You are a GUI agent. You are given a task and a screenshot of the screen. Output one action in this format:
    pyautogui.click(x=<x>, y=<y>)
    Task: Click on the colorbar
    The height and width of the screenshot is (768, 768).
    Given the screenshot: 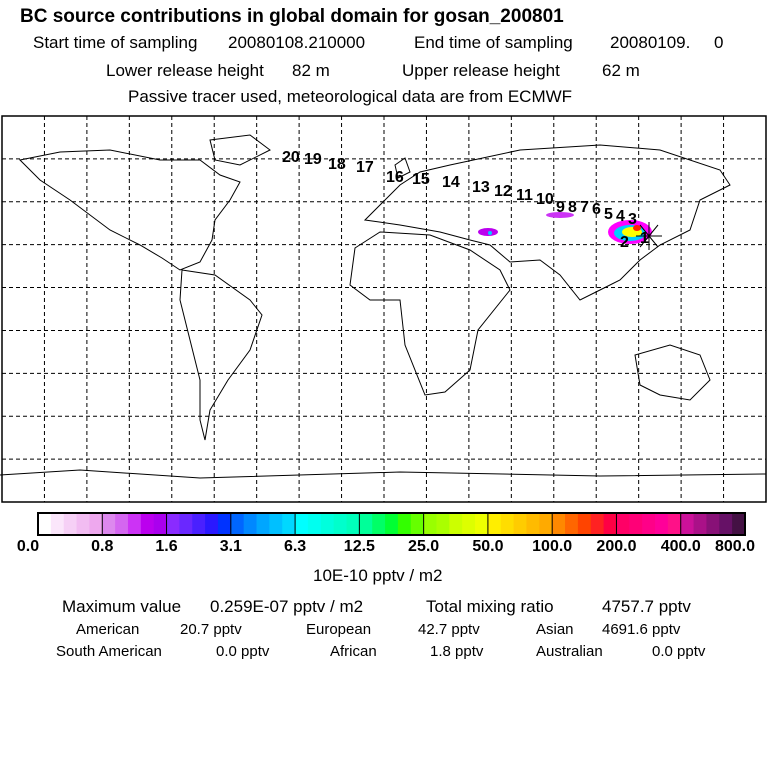 What is the action you would take?
    pyautogui.click(x=391, y=524)
    